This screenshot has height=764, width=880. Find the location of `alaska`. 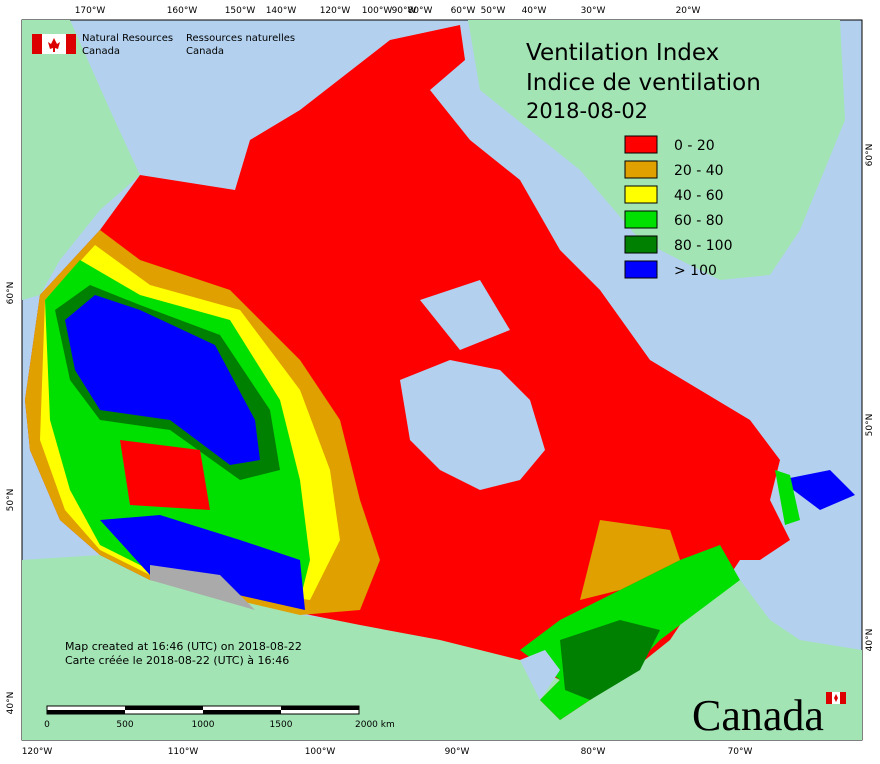

alaska is located at coordinates (81, 160).